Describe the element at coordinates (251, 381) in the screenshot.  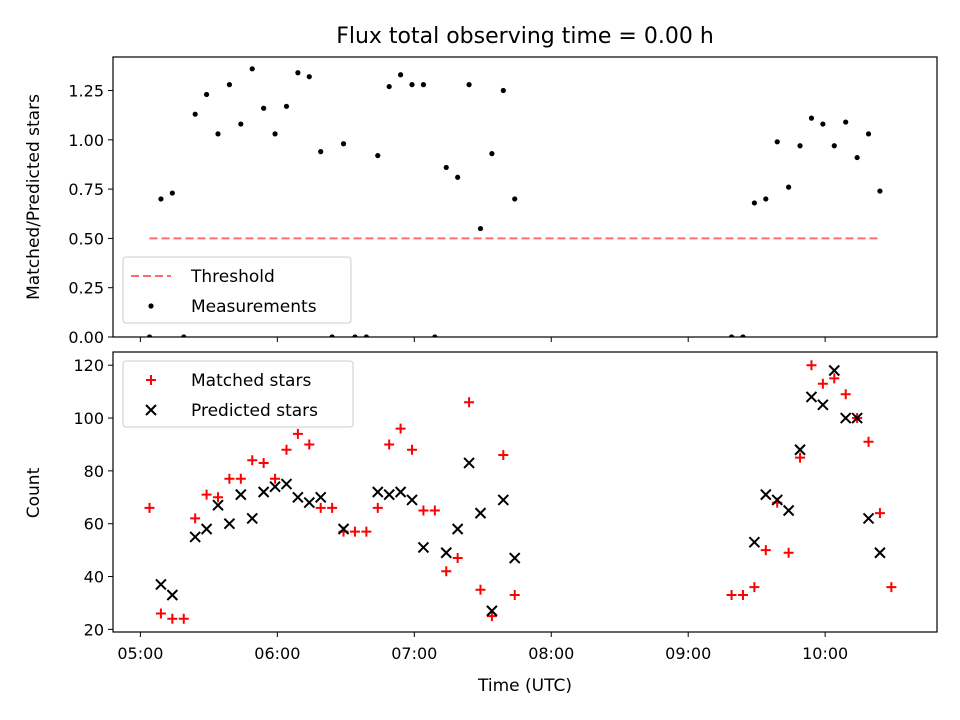
I see `legend-label: Matched stars` at that location.